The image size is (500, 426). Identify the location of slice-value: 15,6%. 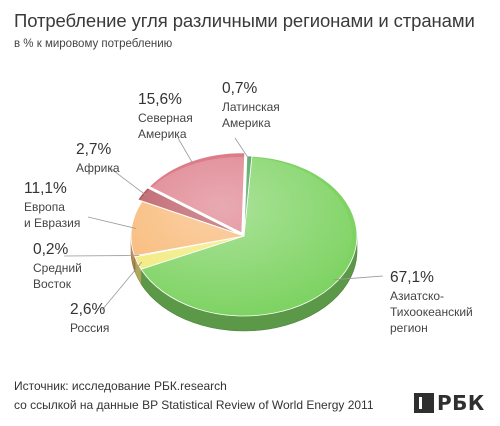
(160, 99).